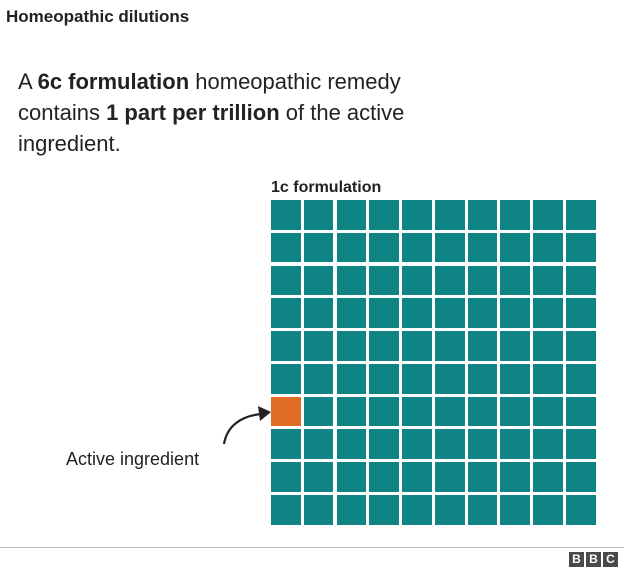  What do you see at coordinates (286, 411) in the screenshot?
I see `active-ingredient-cell` at bounding box center [286, 411].